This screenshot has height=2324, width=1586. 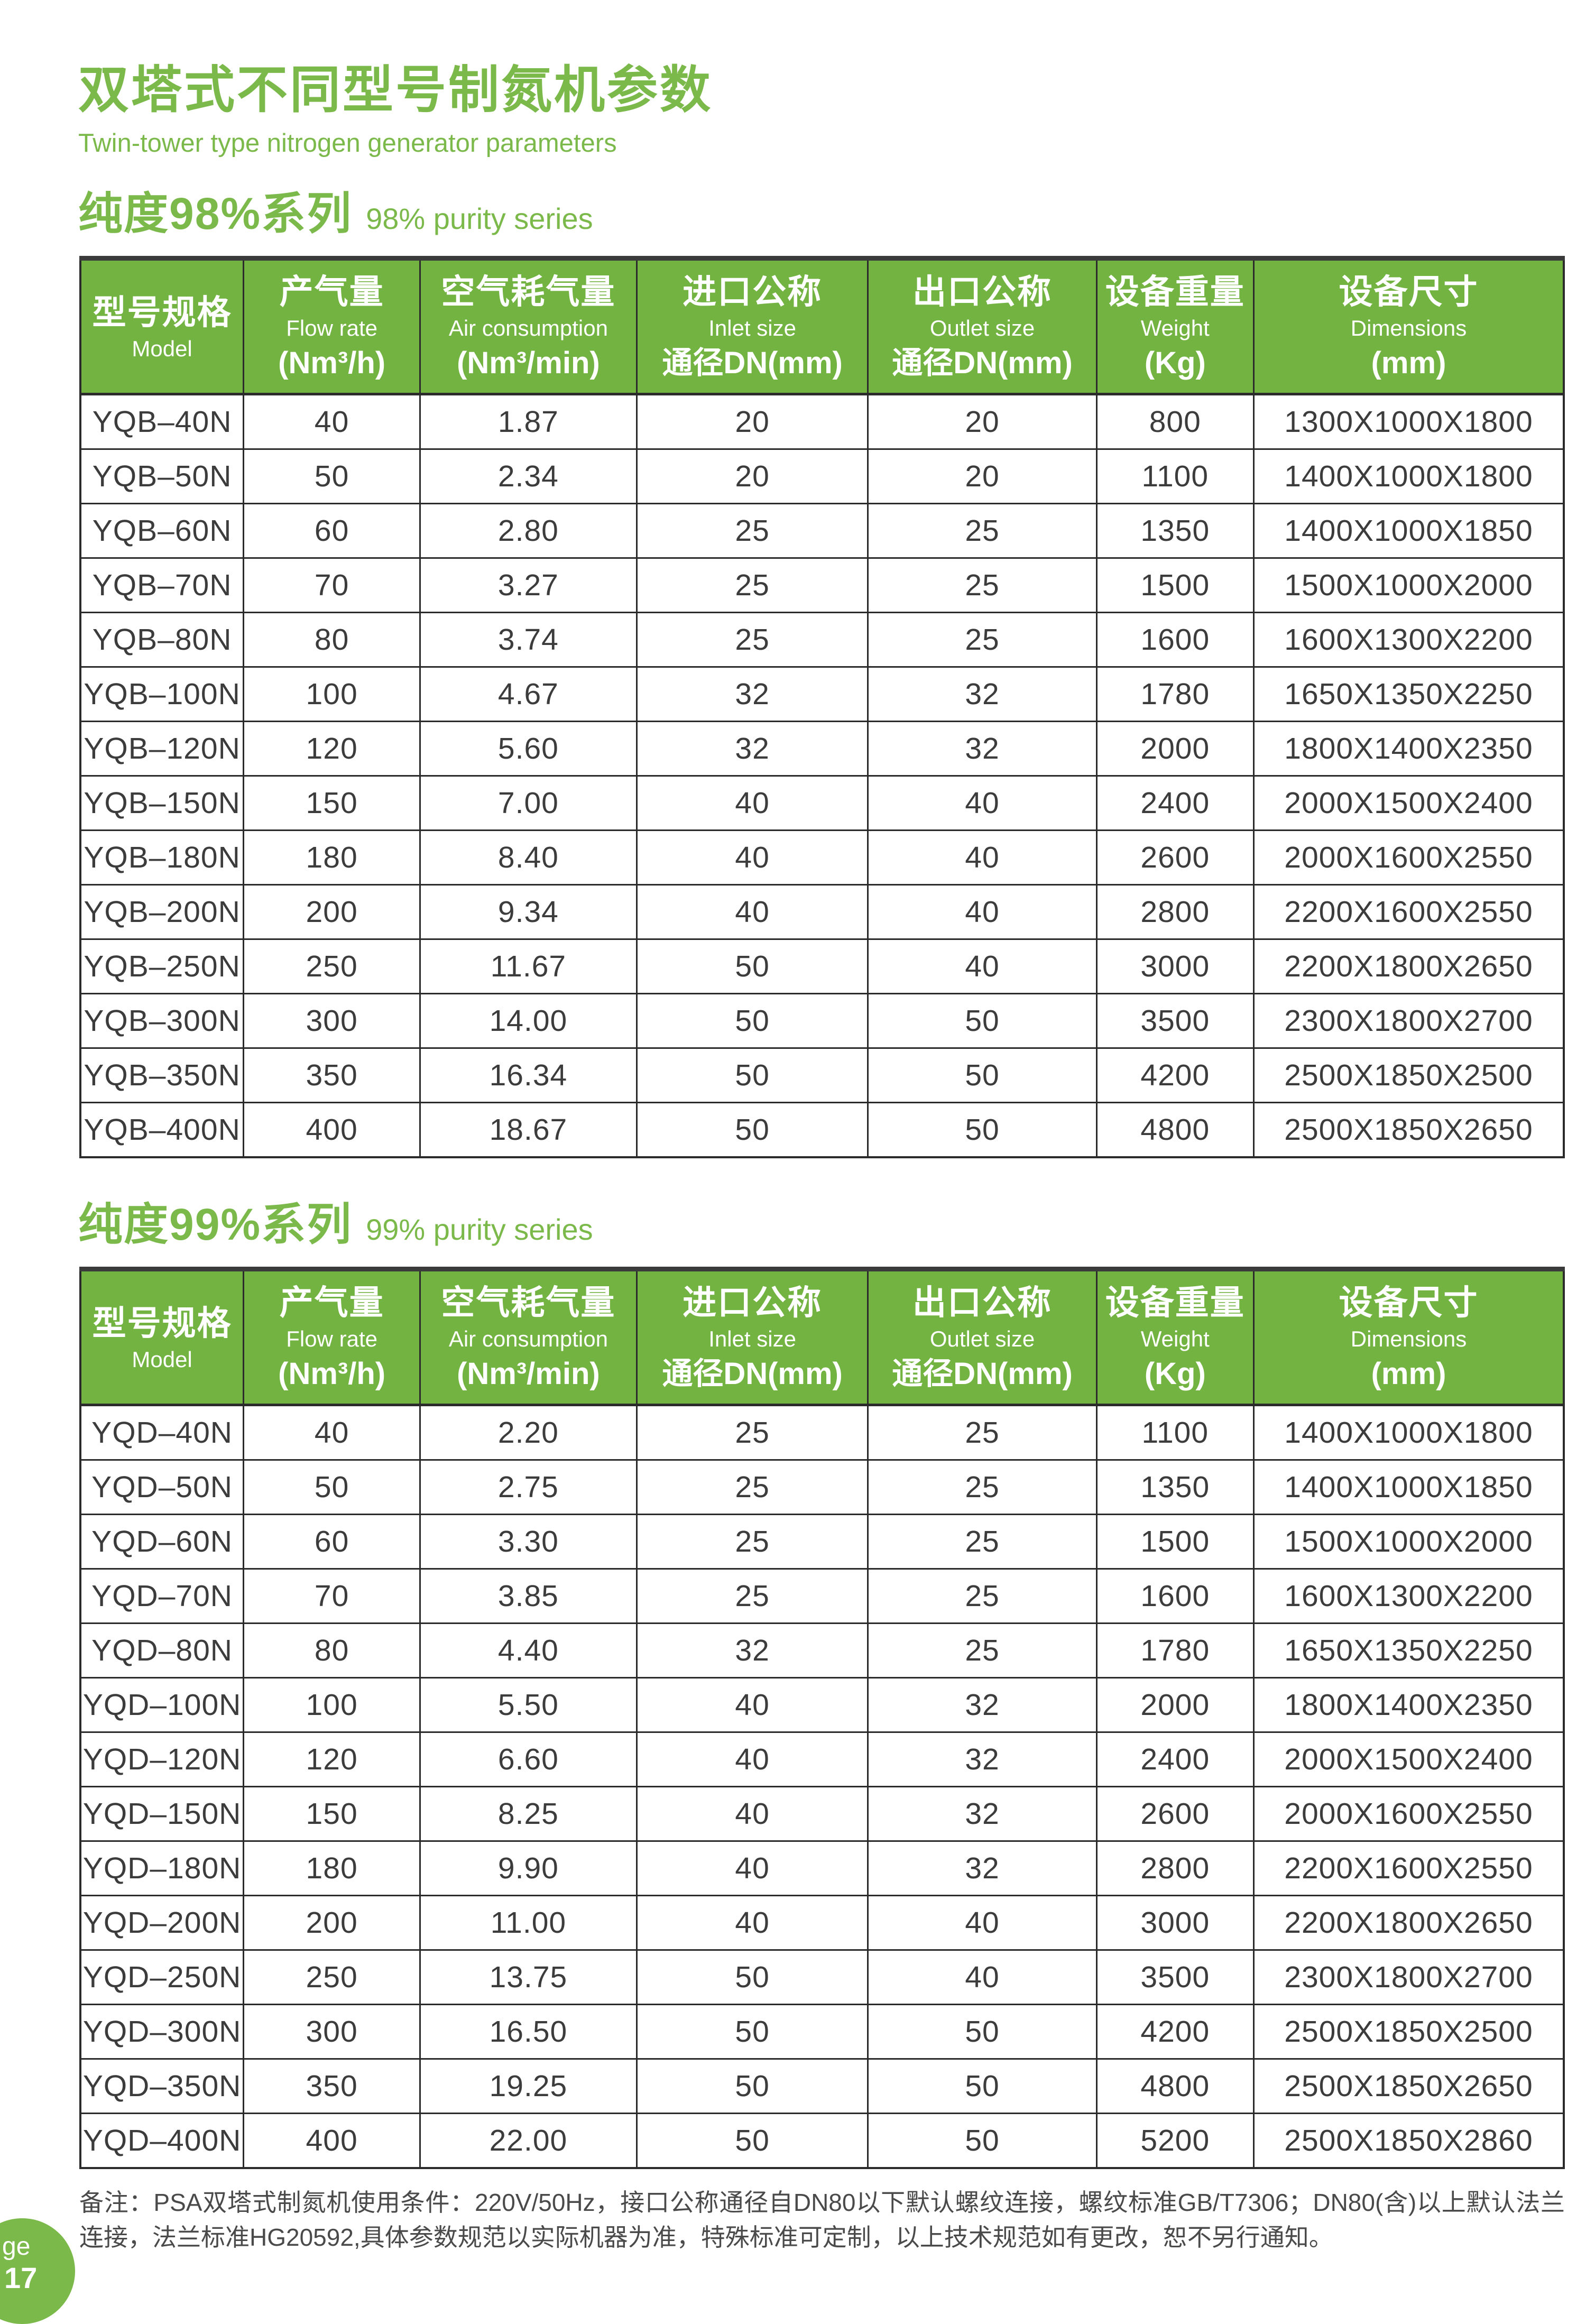 I want to click on value-cell: 300, so click(x=332, y=2032).